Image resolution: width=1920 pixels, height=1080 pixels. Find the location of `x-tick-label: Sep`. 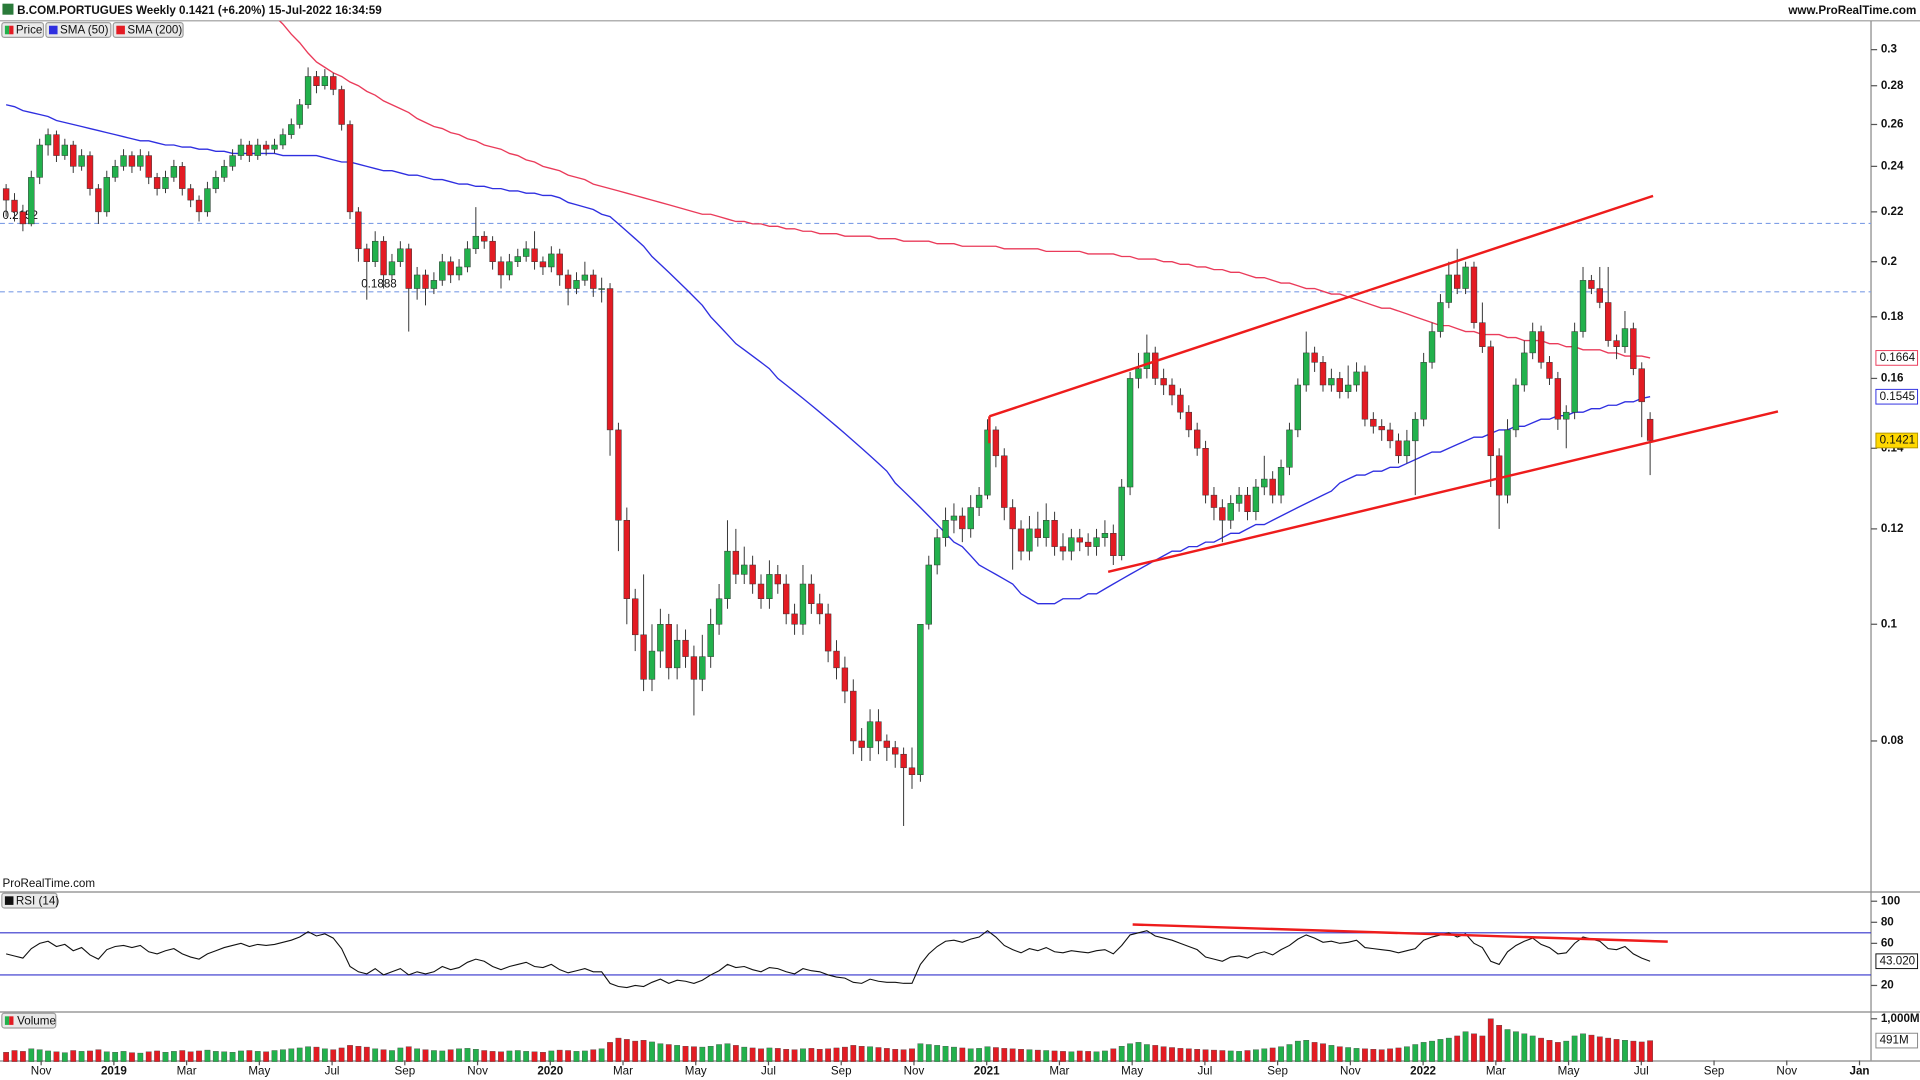

x-tick-label: Sep is located at coordinates (1277, 1071).